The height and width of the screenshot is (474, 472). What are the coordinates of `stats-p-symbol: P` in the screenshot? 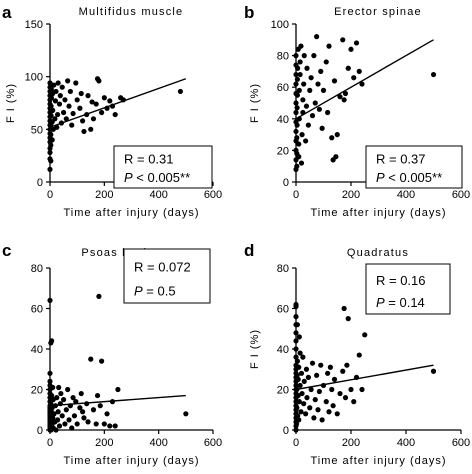 It's located at (128, 177).